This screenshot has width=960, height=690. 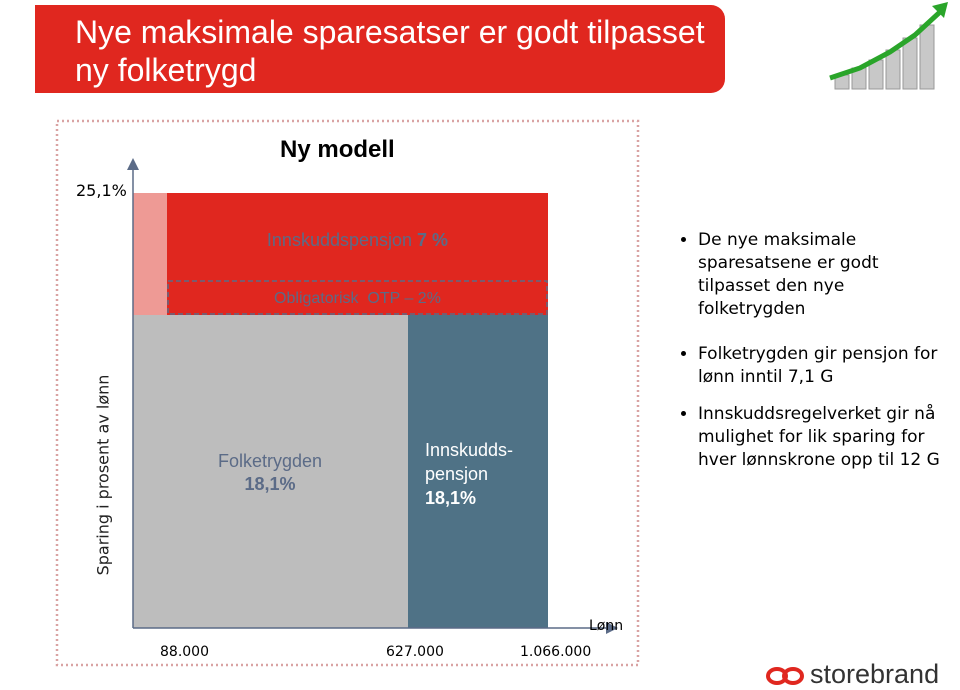 What do you see at coordinates (875, 674) in the screenshot?
I see `logo-text: storebrand` at bounding box center [875, 674].